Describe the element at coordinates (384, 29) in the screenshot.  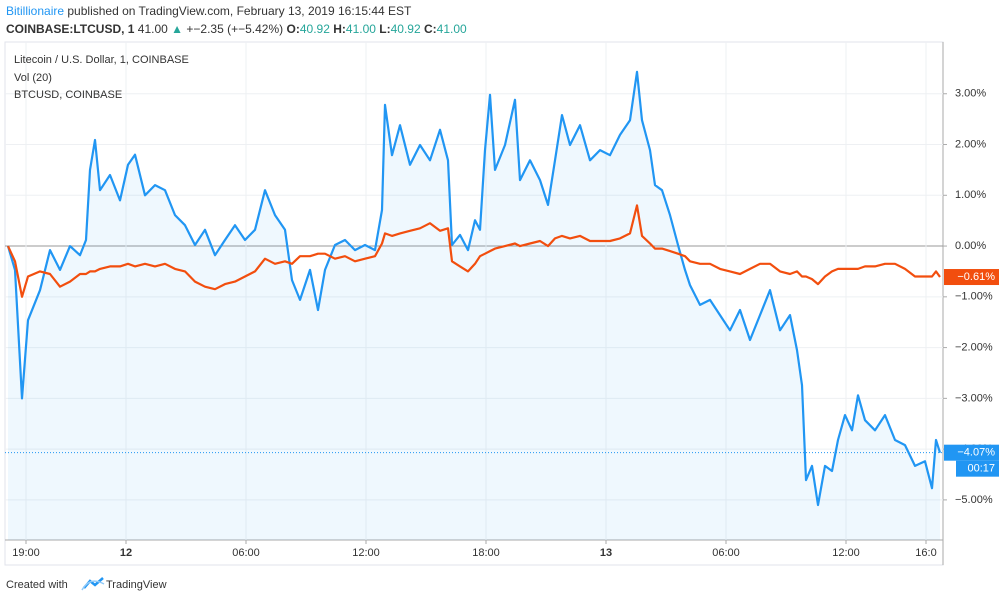
I see `low-label: L:` at that location.